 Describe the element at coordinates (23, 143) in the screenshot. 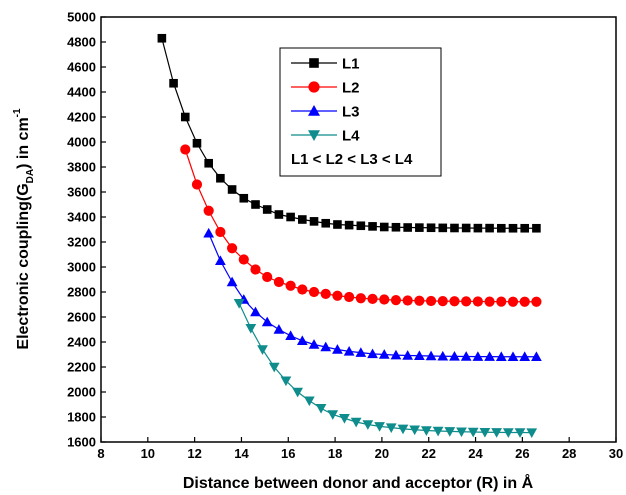

I see `y-axis-label-mid: ) in cm` at that location.